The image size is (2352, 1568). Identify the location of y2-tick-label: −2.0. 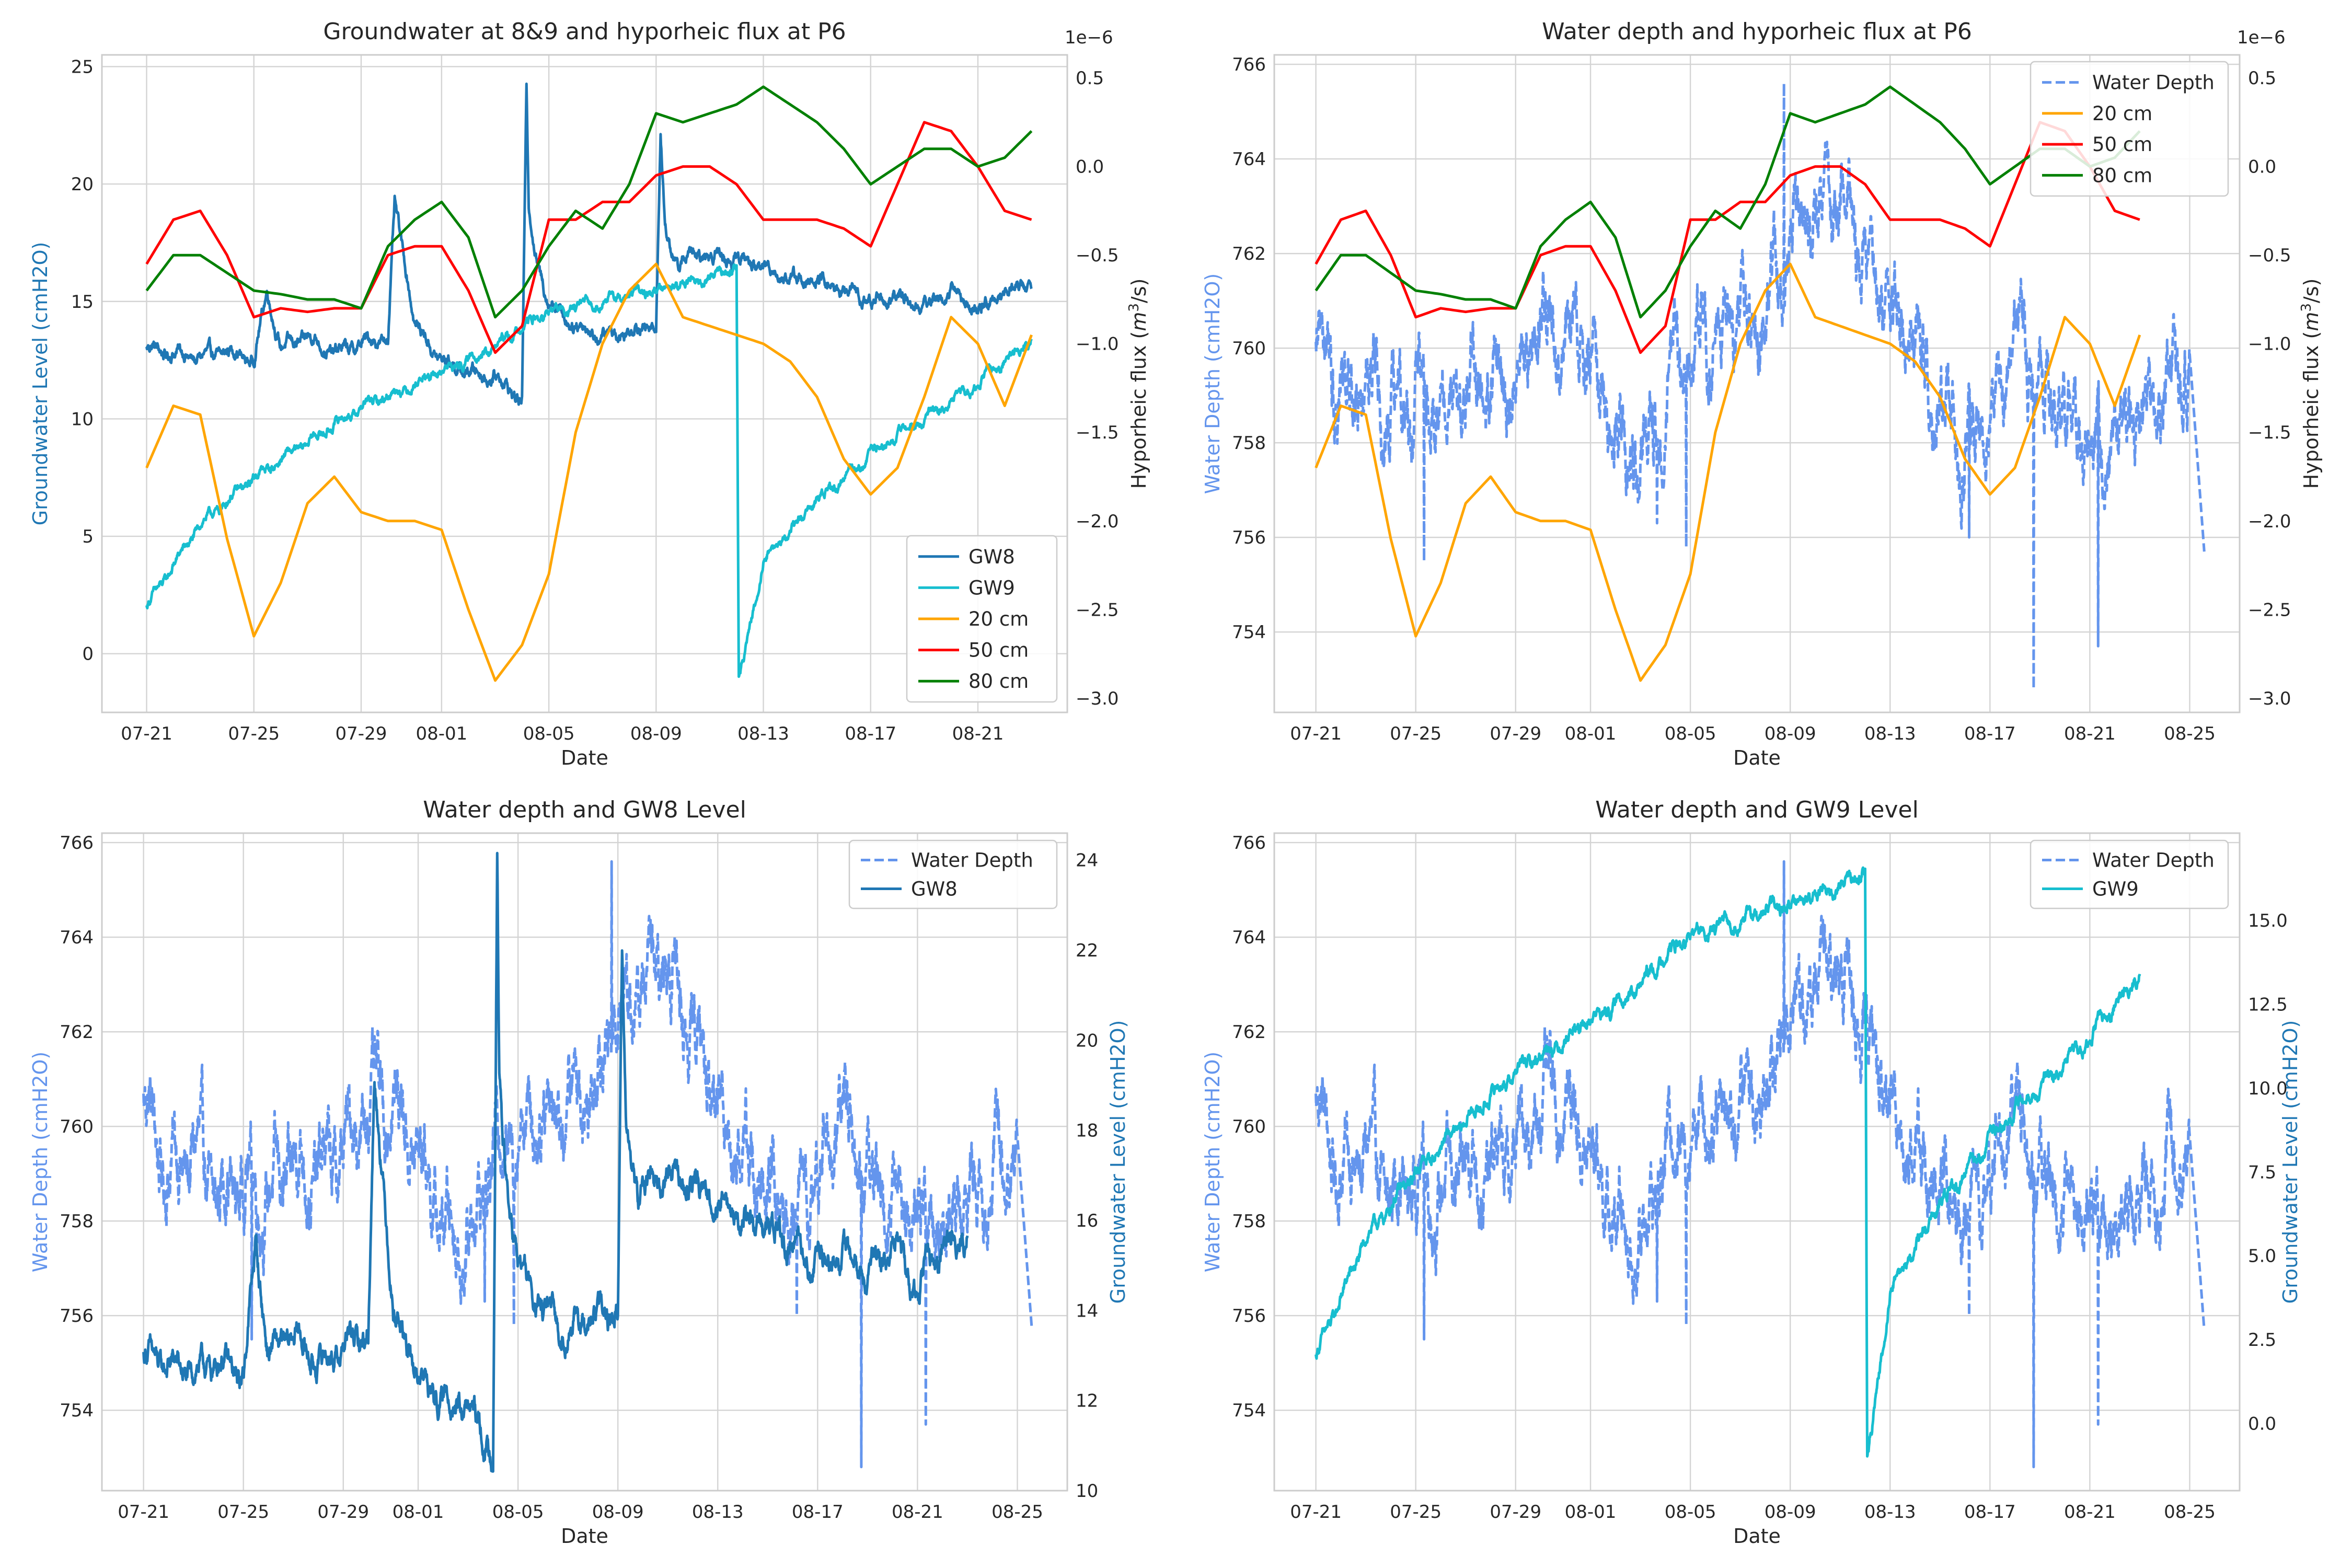
(1097, 521).